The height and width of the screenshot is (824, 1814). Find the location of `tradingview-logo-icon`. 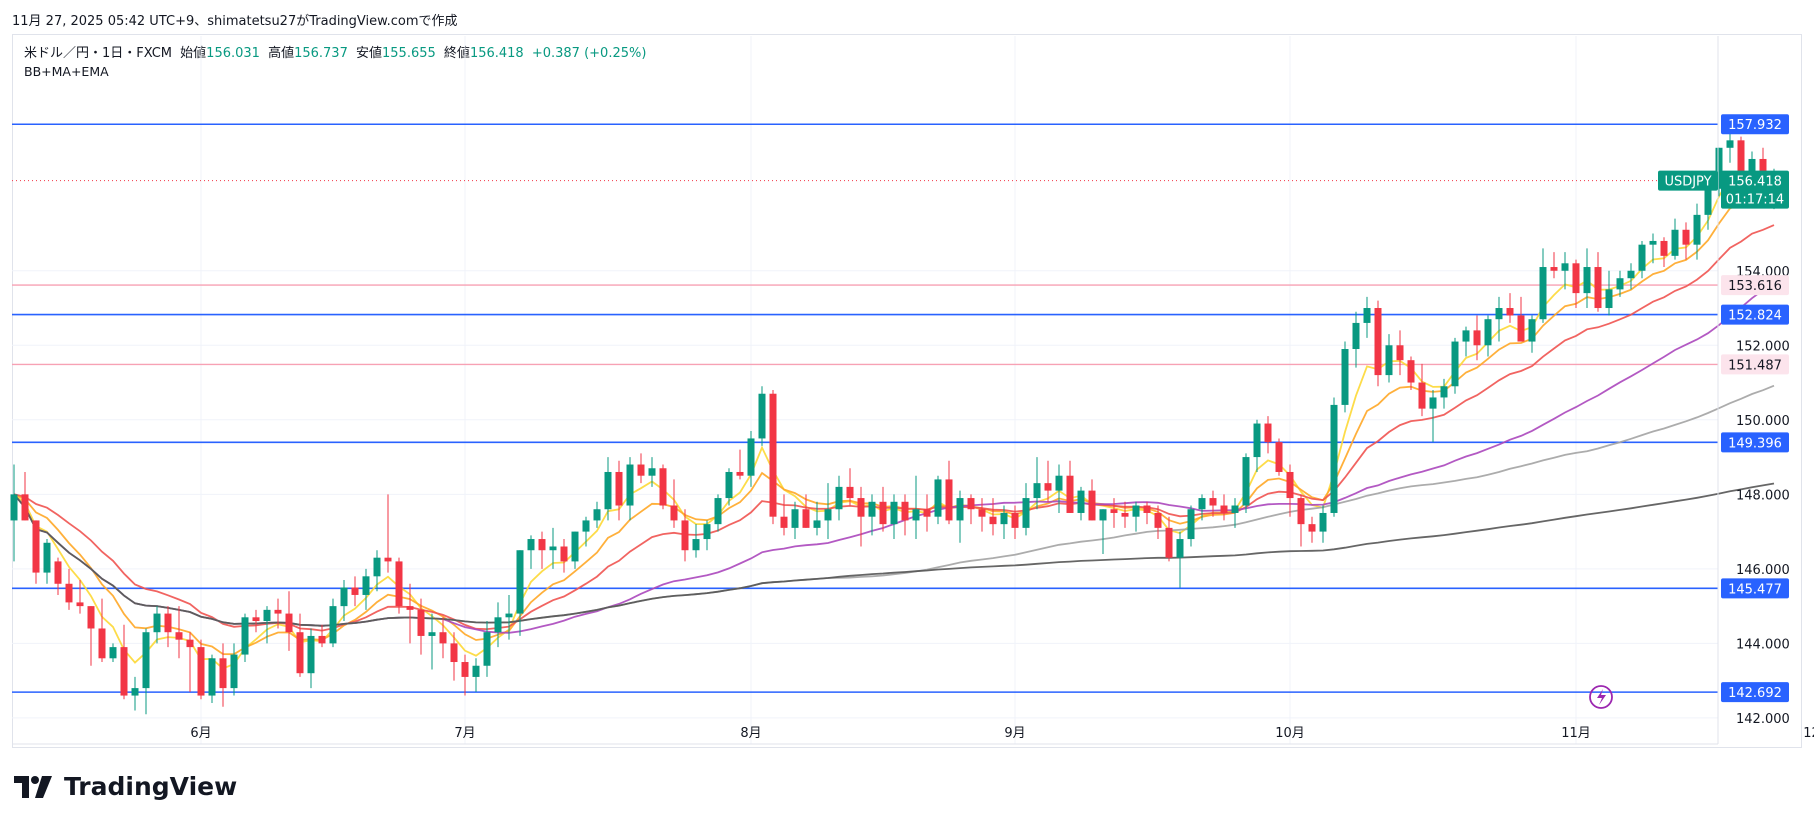

tradingview-logo-icon is located at coordinates (33, 786).